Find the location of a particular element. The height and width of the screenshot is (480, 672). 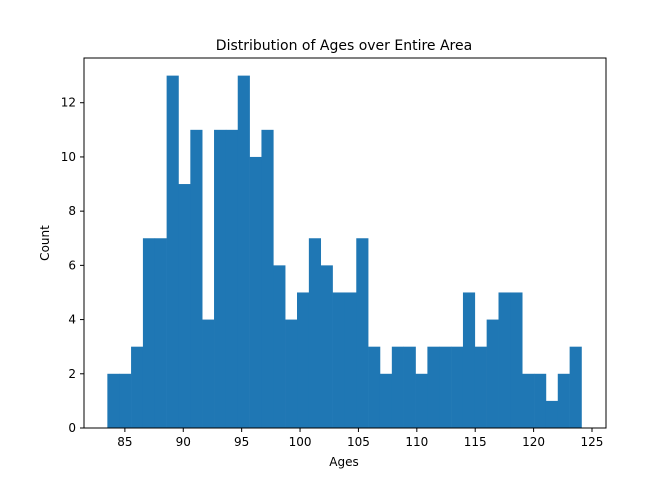

y-tick-label: 10 is located at coordinates (68, 157).